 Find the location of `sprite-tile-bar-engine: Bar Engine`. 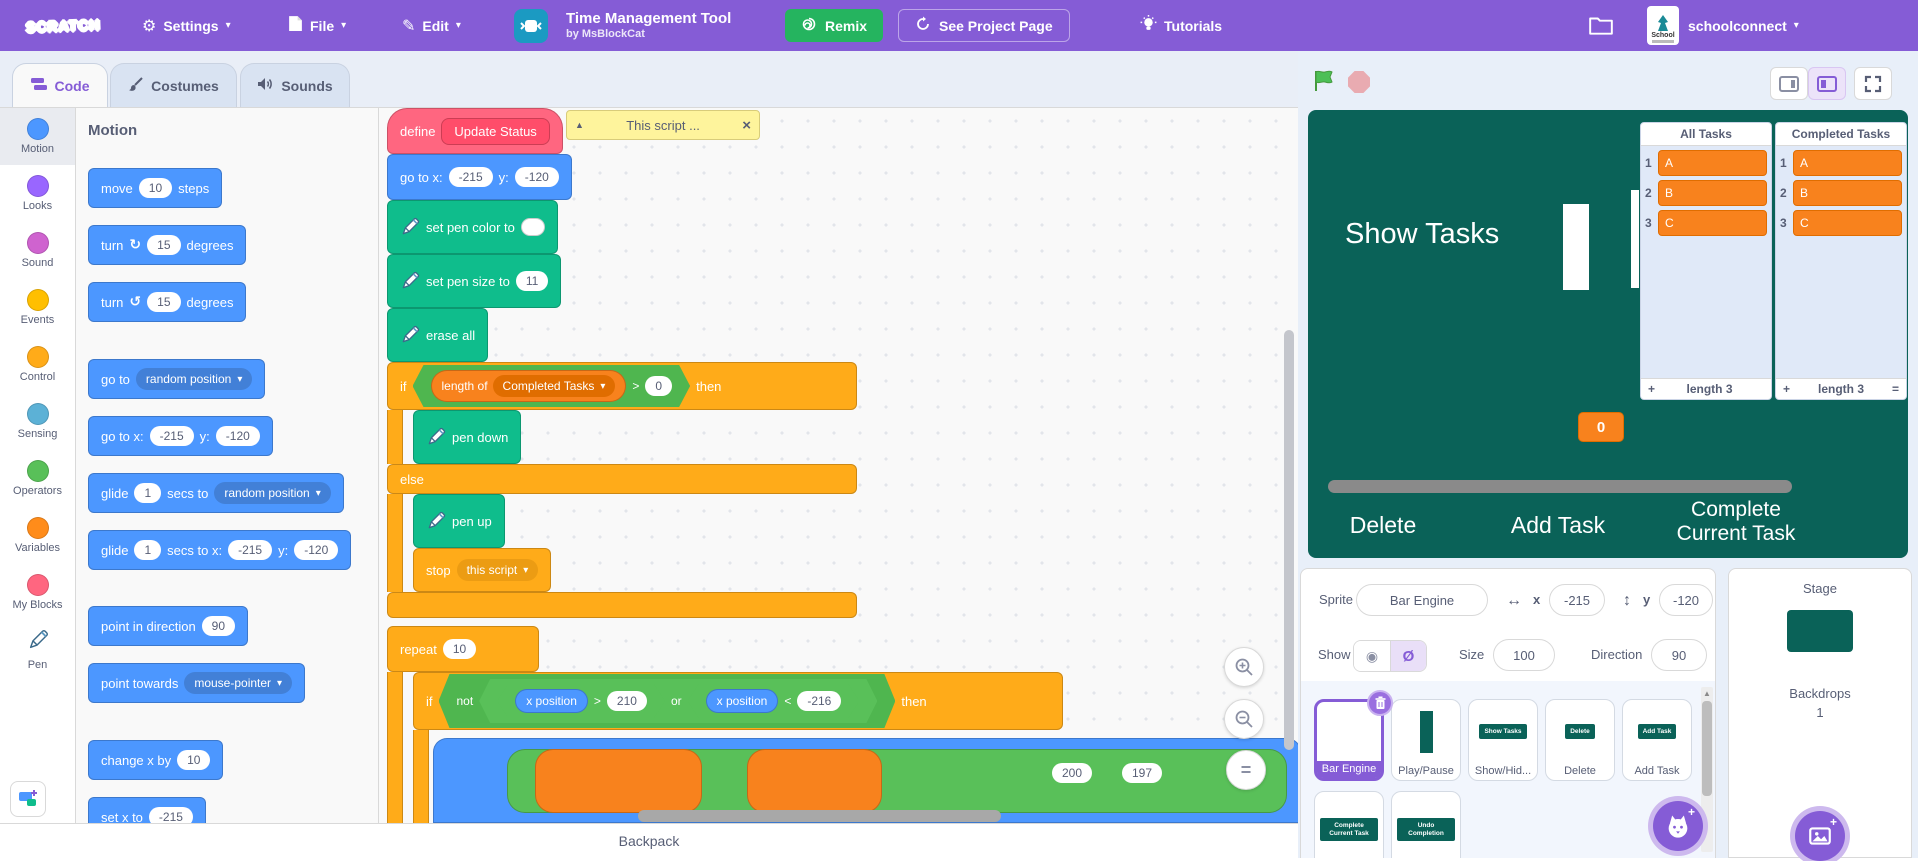

sprite-tile-bar-engine: Bar Engine is located at coordinates (1353, 735).